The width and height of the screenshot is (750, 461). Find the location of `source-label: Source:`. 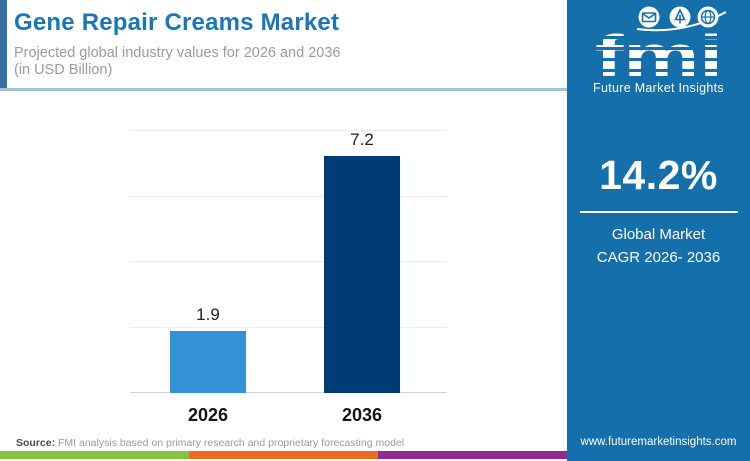

source-label: Source: is located at coordinates (36, 443).